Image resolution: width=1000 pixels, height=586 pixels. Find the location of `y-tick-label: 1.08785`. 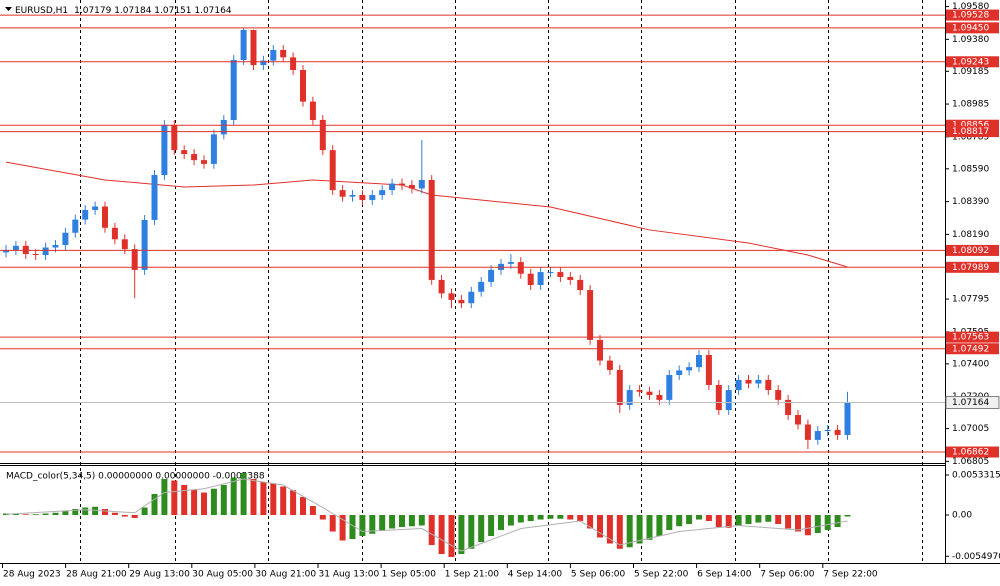

y-tick-label: 1.08785 is located at coordinates (970, 137).